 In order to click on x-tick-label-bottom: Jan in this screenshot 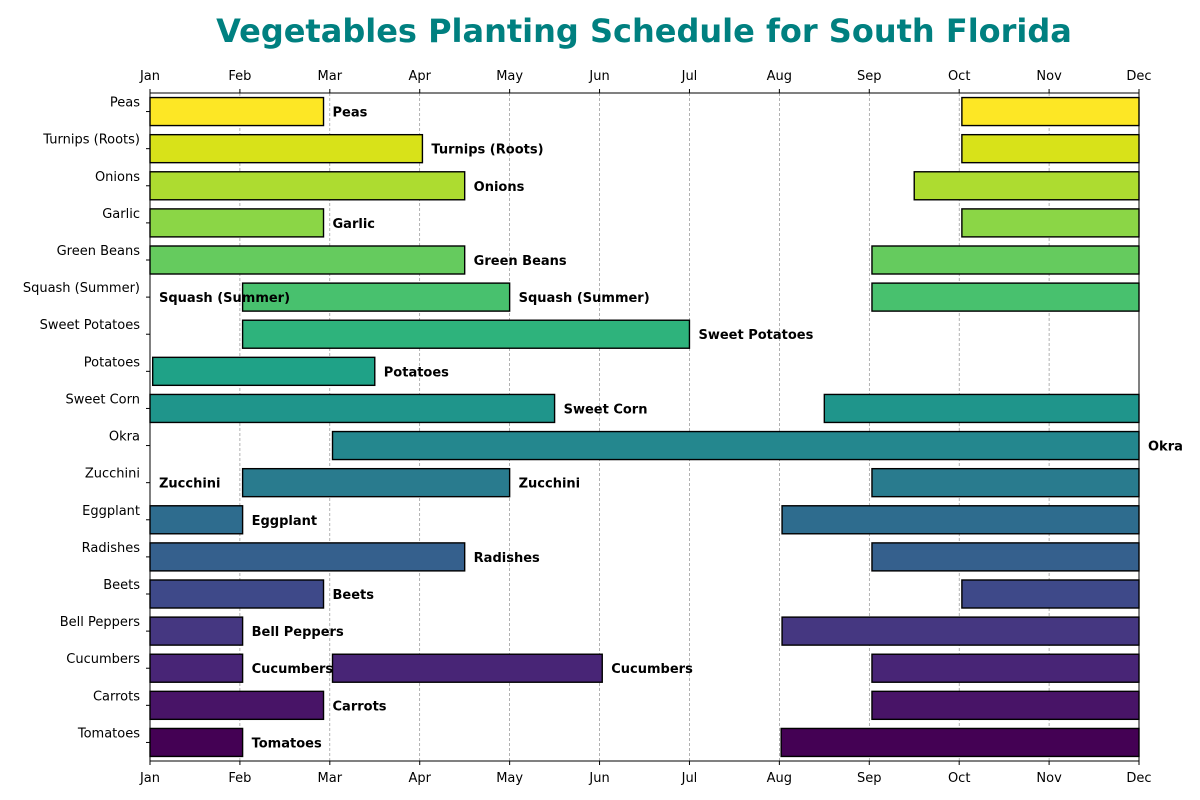, I will do `click(149, 778)`.